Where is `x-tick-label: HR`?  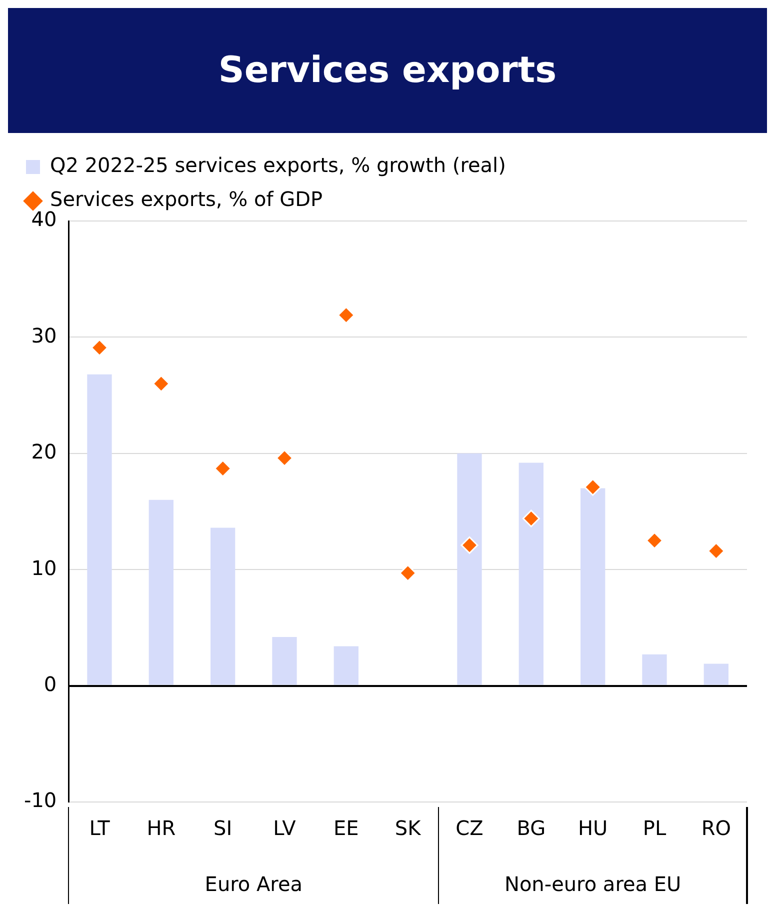 x-tick-label: HR is located at coordinates (161, 828).